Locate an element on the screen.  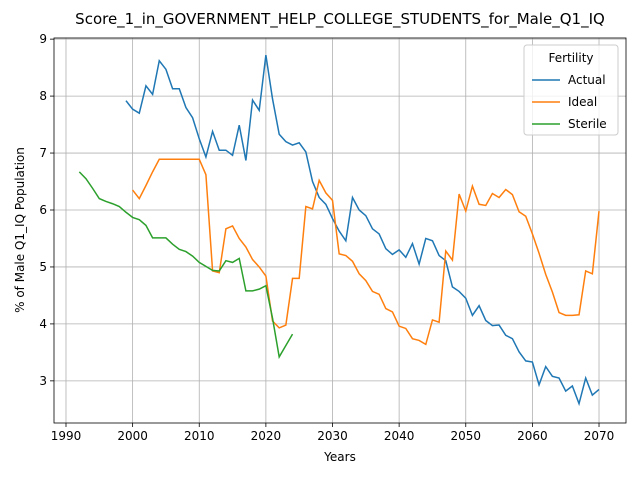
x-tick-label: 2010 is located at coordinates (199, 436).